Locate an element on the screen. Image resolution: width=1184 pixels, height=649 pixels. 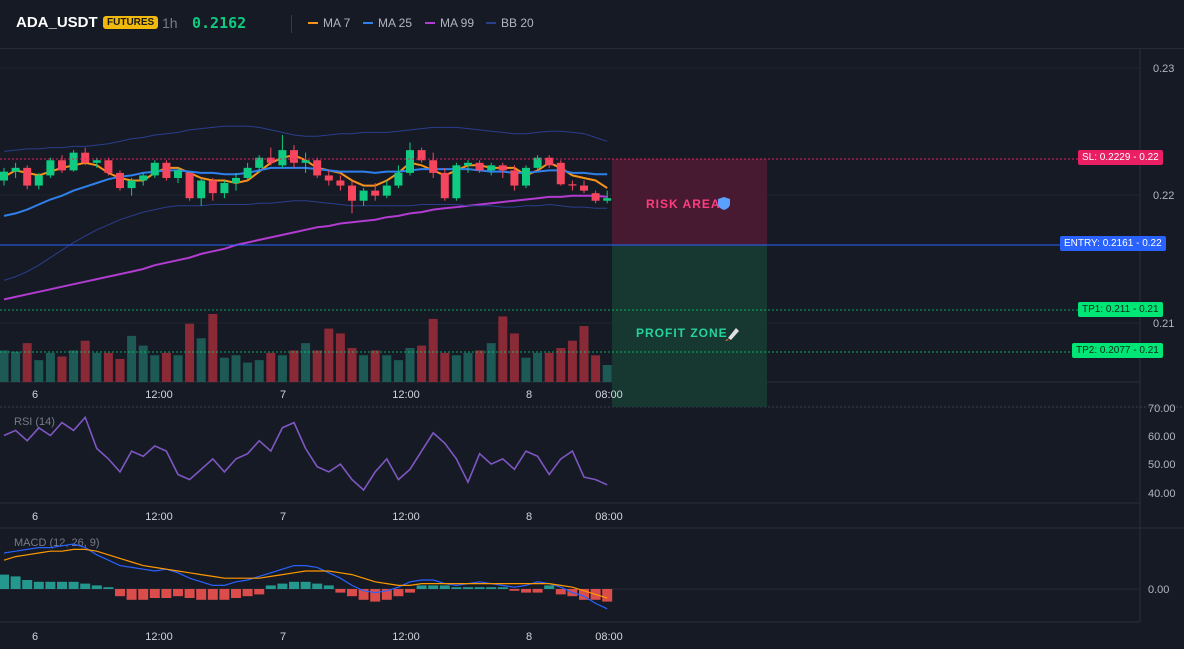
legend-bb20: BB 20 is located at coordinates (510, 23).